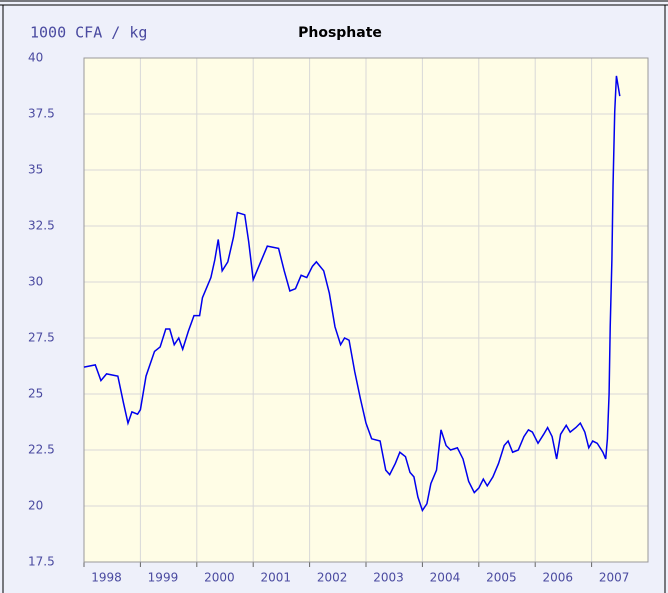 The height and width of the screenshot is (593, 668). I want to click on y-tick-label: 17.5, so click(41, 562).